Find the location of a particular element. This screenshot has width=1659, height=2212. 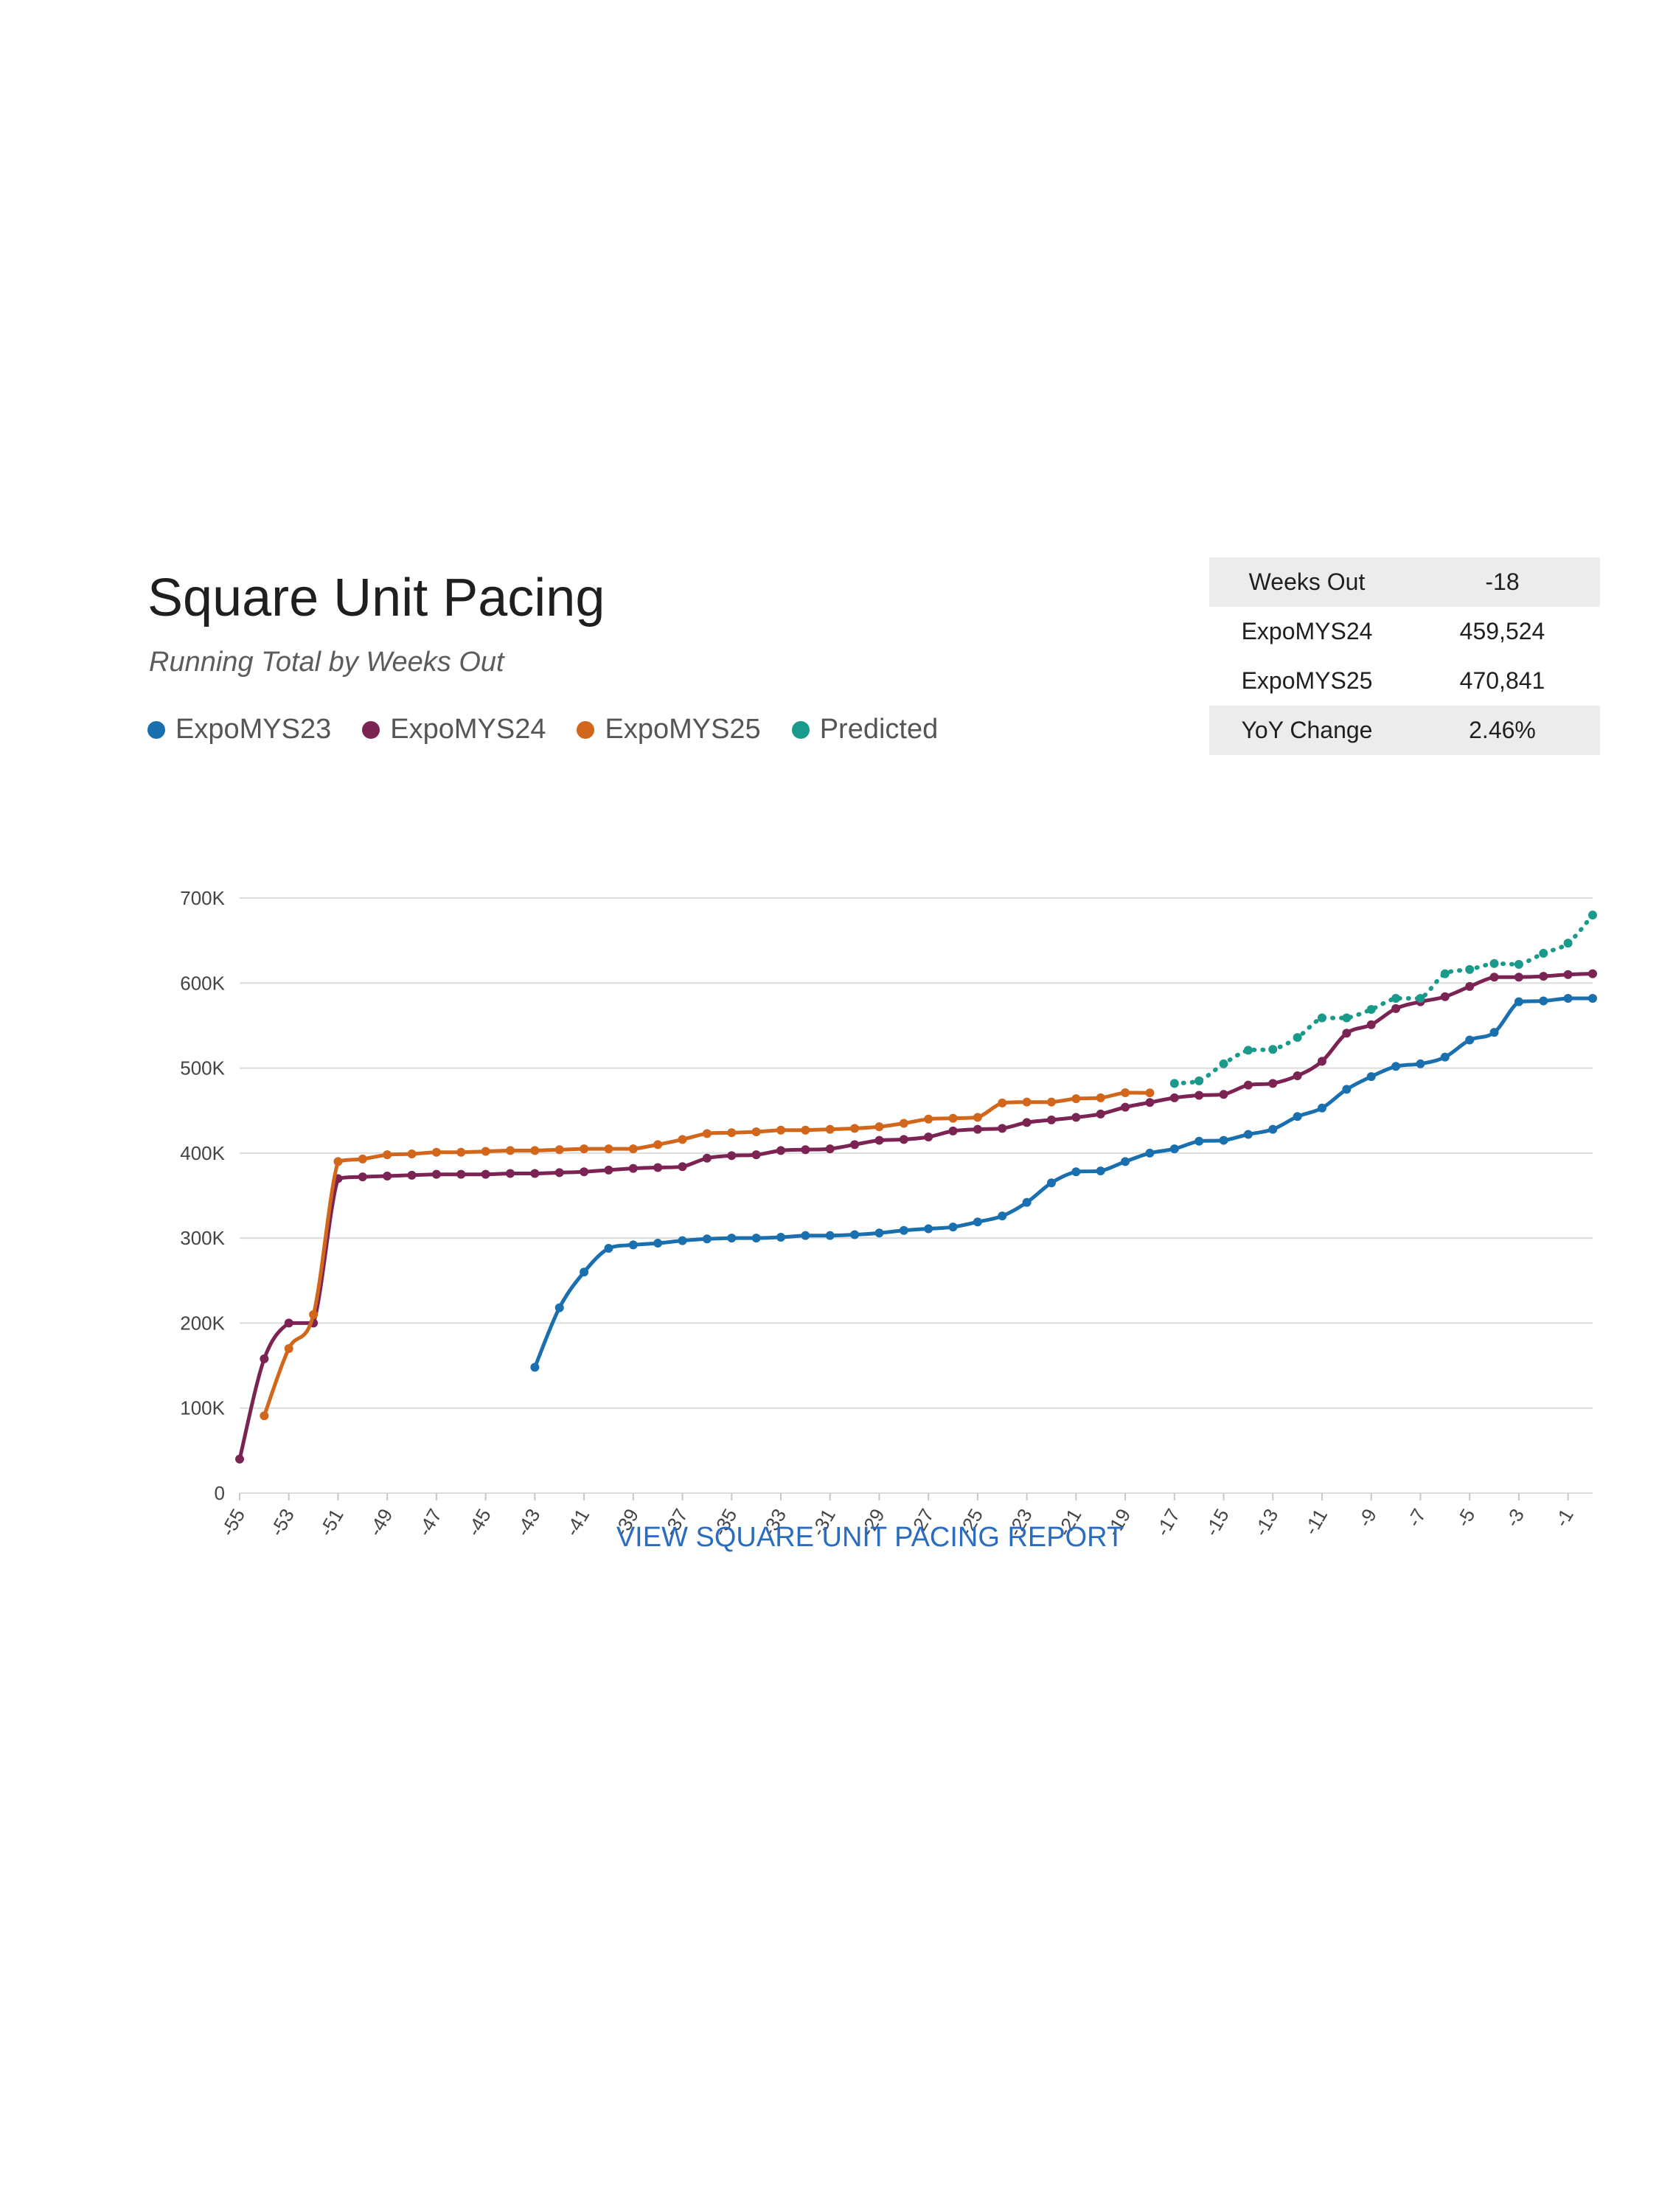

legend-item-expomys25: ExpoMYS25 is located at coordinates (669, 729).